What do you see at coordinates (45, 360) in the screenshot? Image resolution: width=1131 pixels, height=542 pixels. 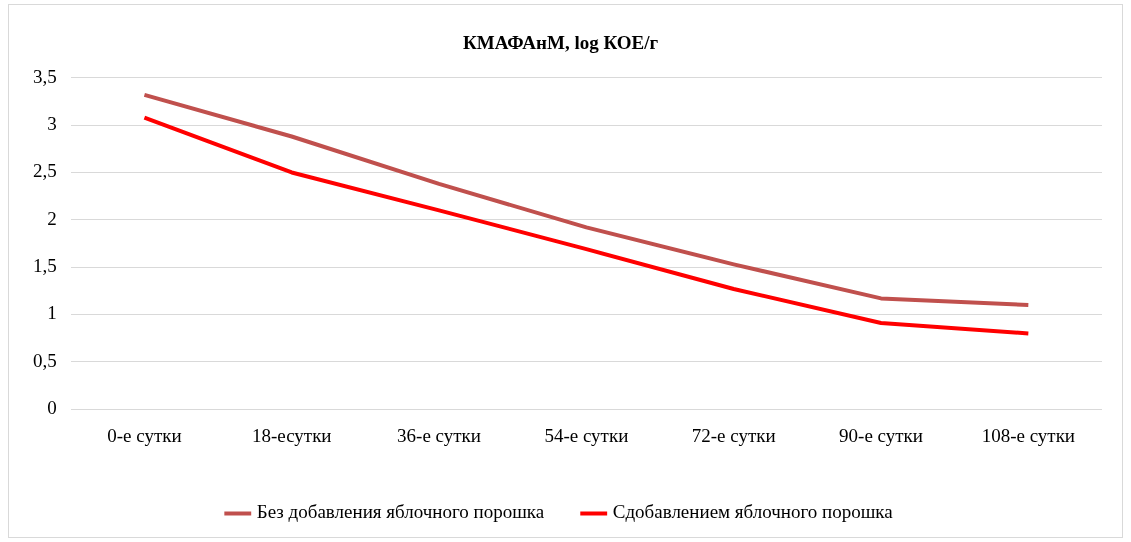 I see `y-tick-label: 0,5` at bounding box center [45, 360].